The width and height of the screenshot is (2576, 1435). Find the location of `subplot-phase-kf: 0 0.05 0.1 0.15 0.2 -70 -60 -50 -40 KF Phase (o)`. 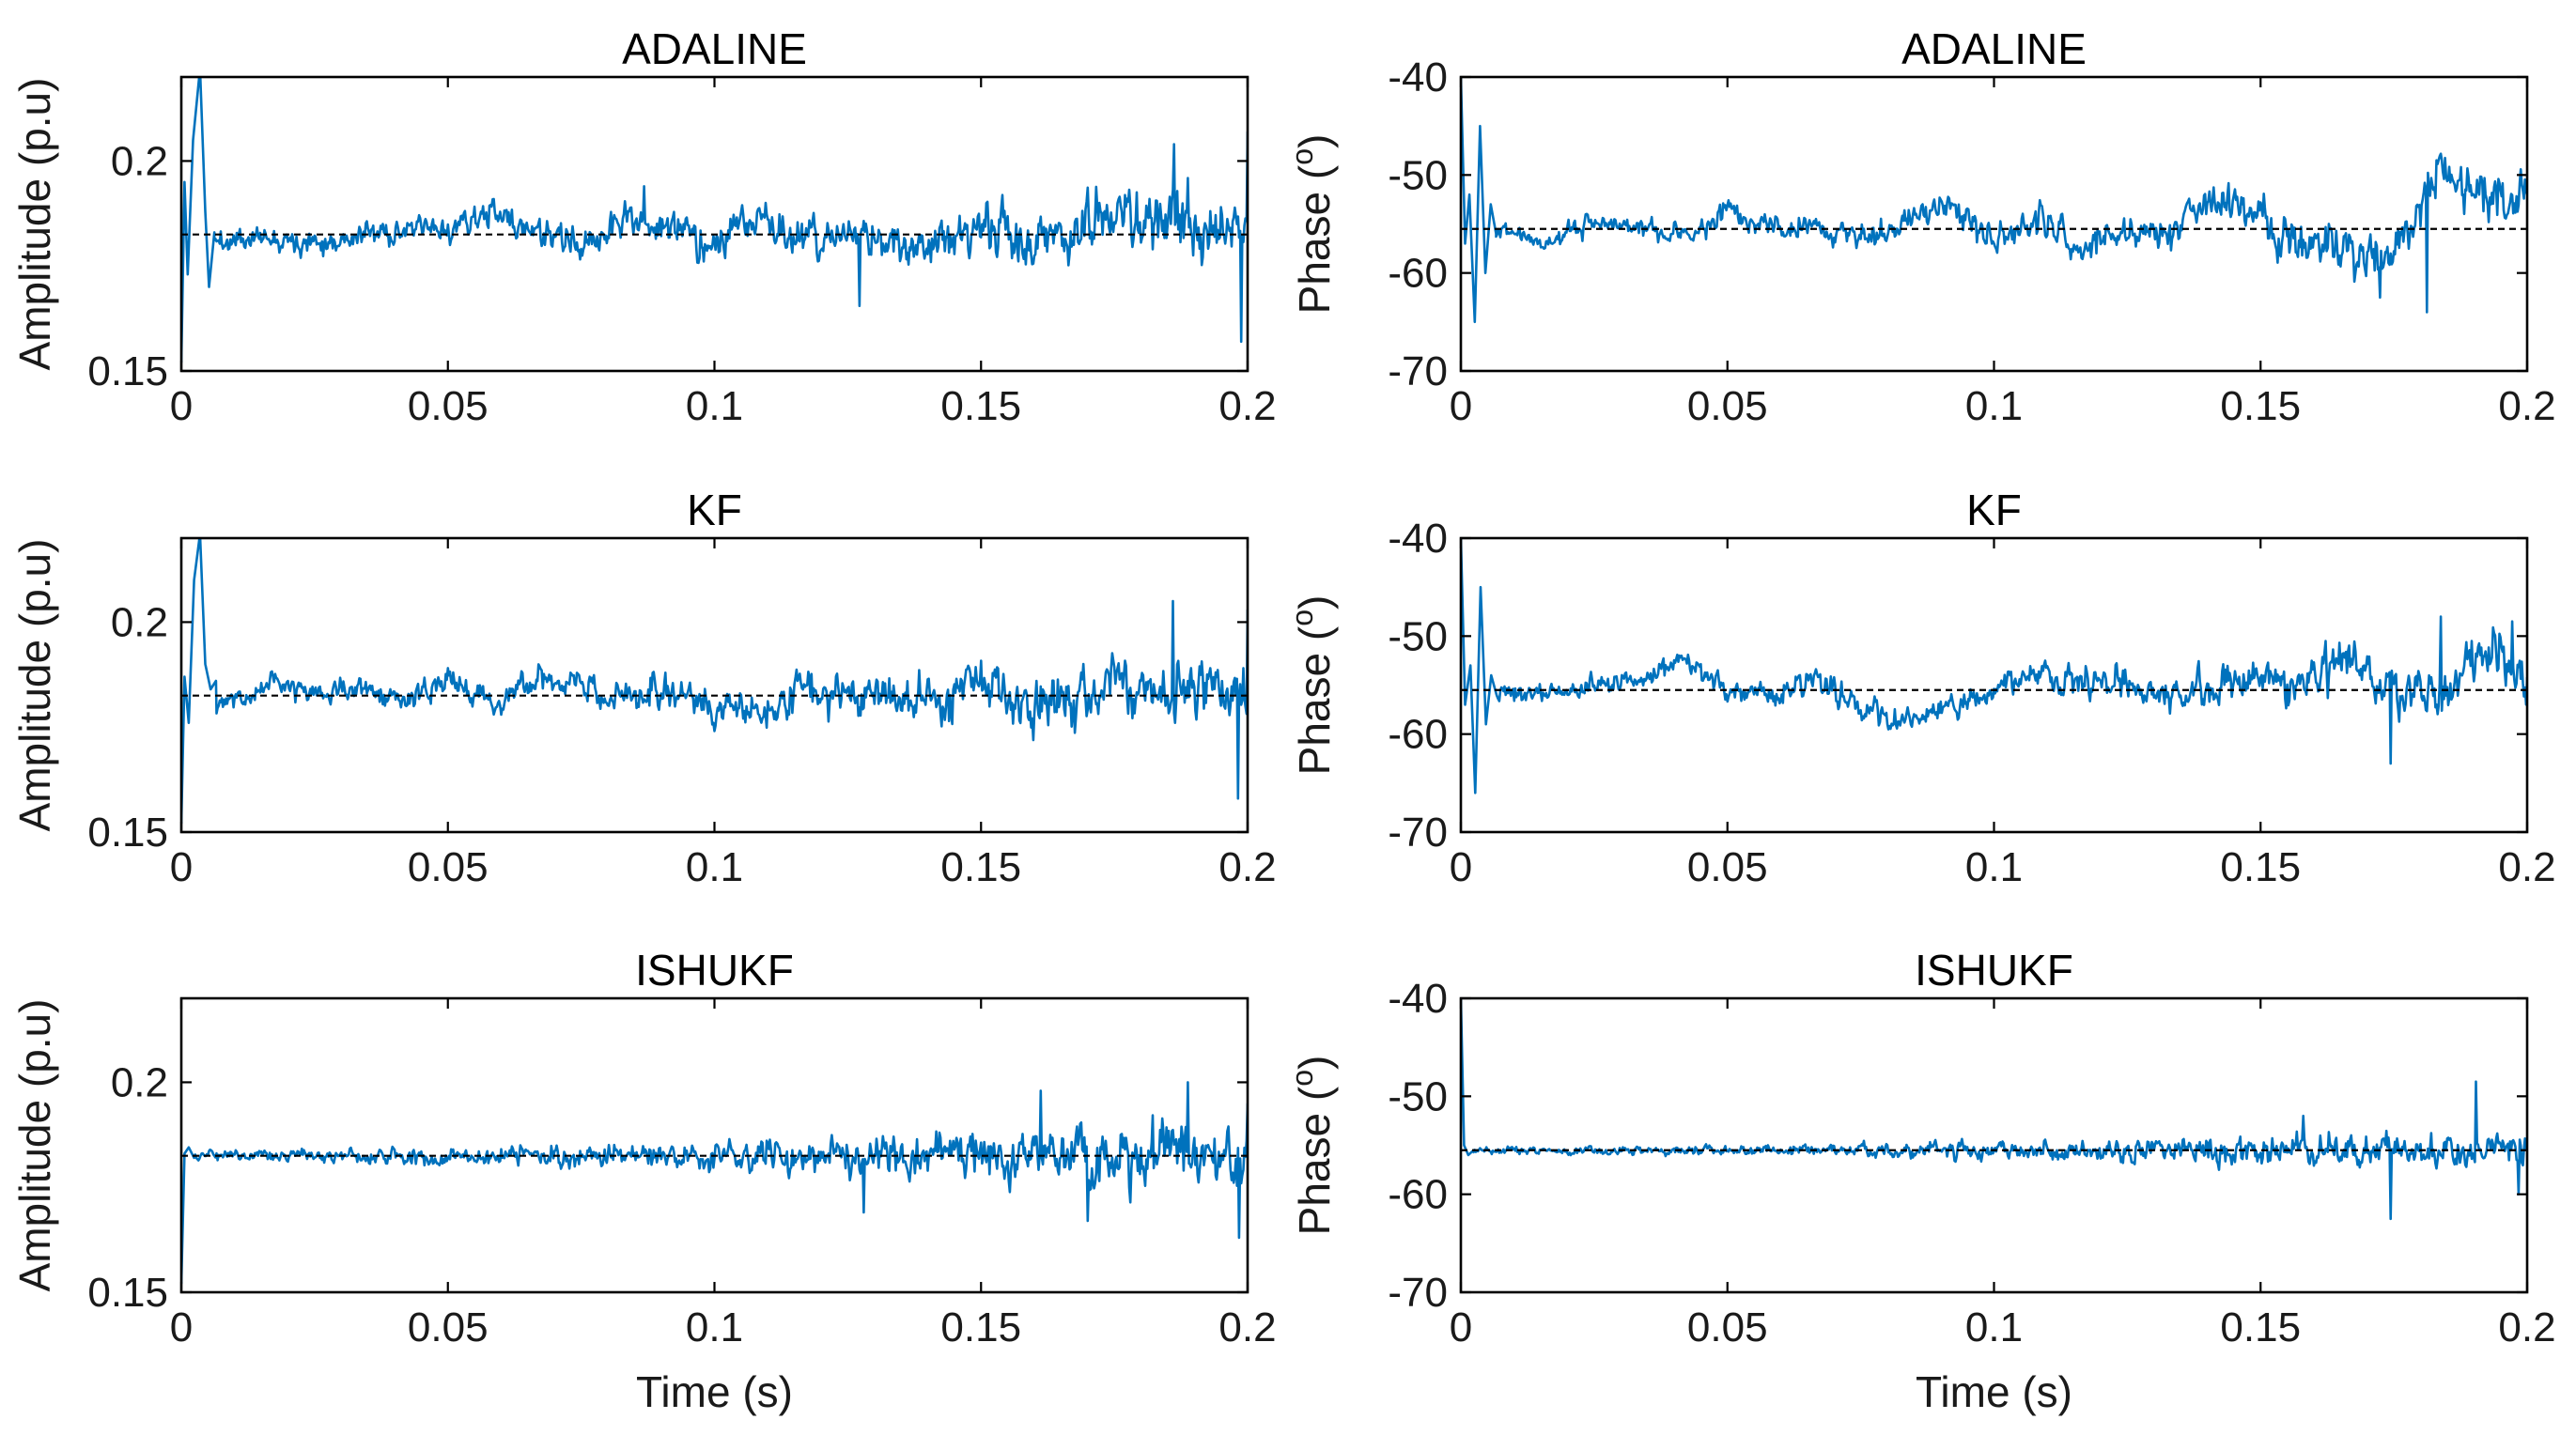

subplot-phase-kf: 0 0.05 0.1 0.15 0.2 -70 -60 -50 -40 KF Phase (o) is located at coordinates (1920, 688).